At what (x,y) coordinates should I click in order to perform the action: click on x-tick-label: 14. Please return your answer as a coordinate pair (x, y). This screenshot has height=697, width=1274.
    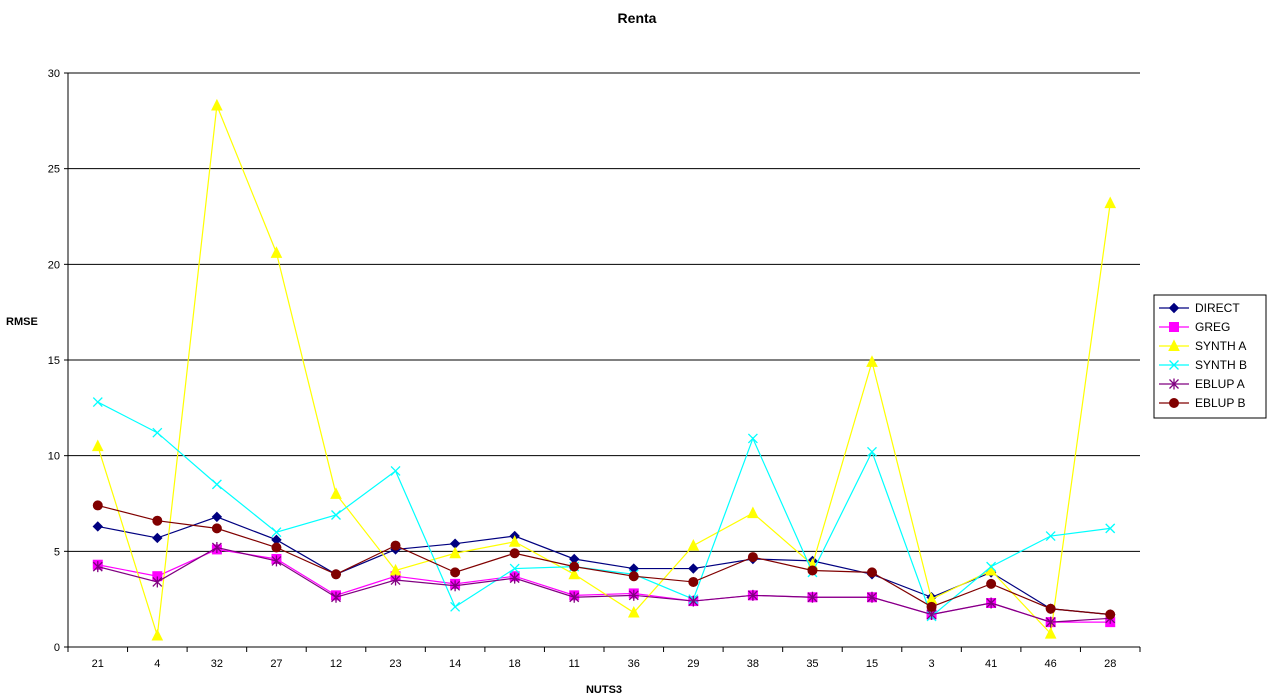
    Looking at the image, I should click on (455, 664).